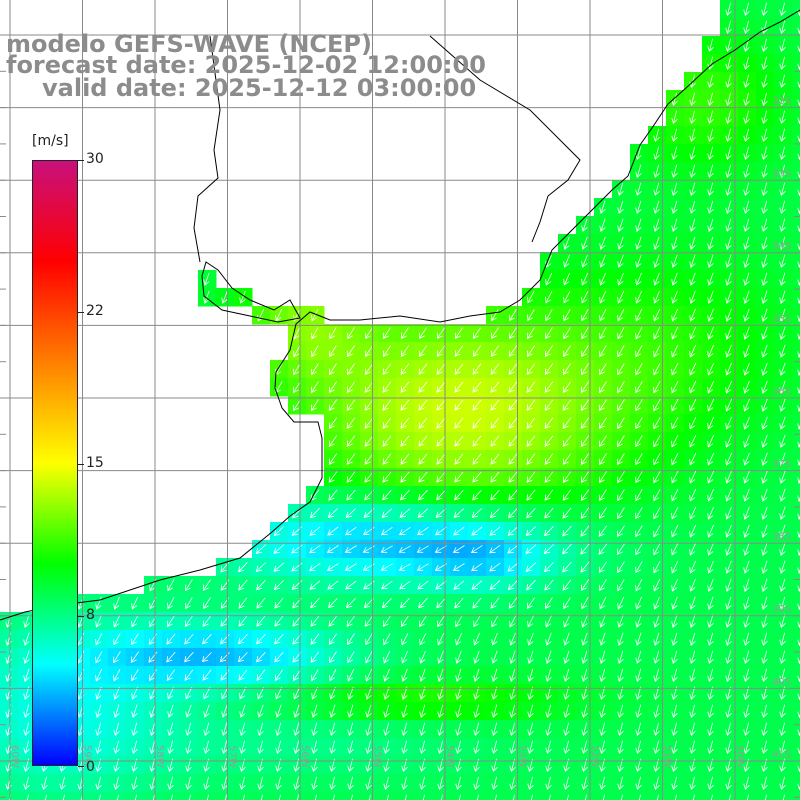 The image size is (800, 800). I want to click on longitude-label: 58W, so click(159, 756).